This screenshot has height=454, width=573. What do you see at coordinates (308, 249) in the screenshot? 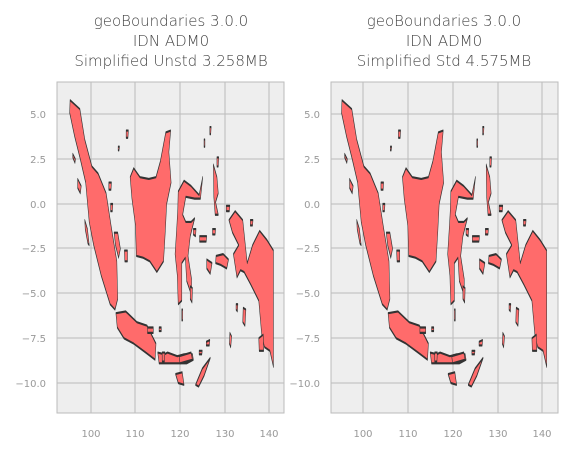
I see `right-ytick-m2-5: −2.5` at bounding box center [308, 249].